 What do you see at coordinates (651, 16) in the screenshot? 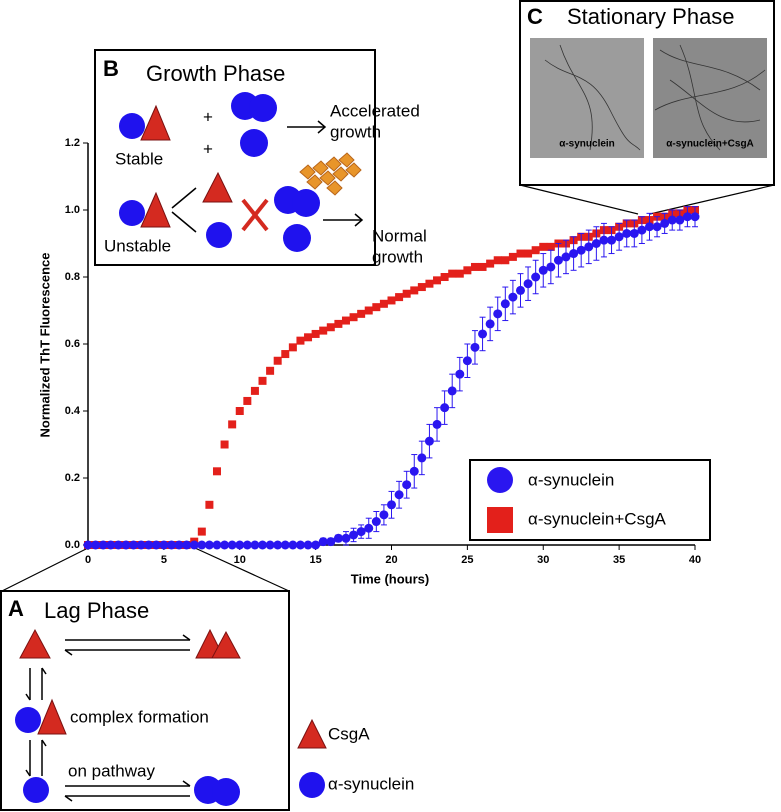
I see `panel-title: Stationary Phase` at bounding box center [651, 16].